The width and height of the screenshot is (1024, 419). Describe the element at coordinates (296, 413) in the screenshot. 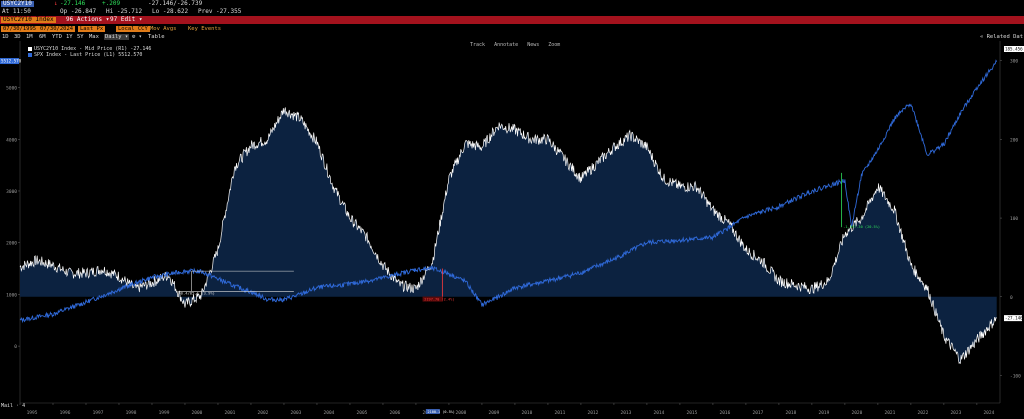

I see `x-tick-label-8: 2003` at that location.